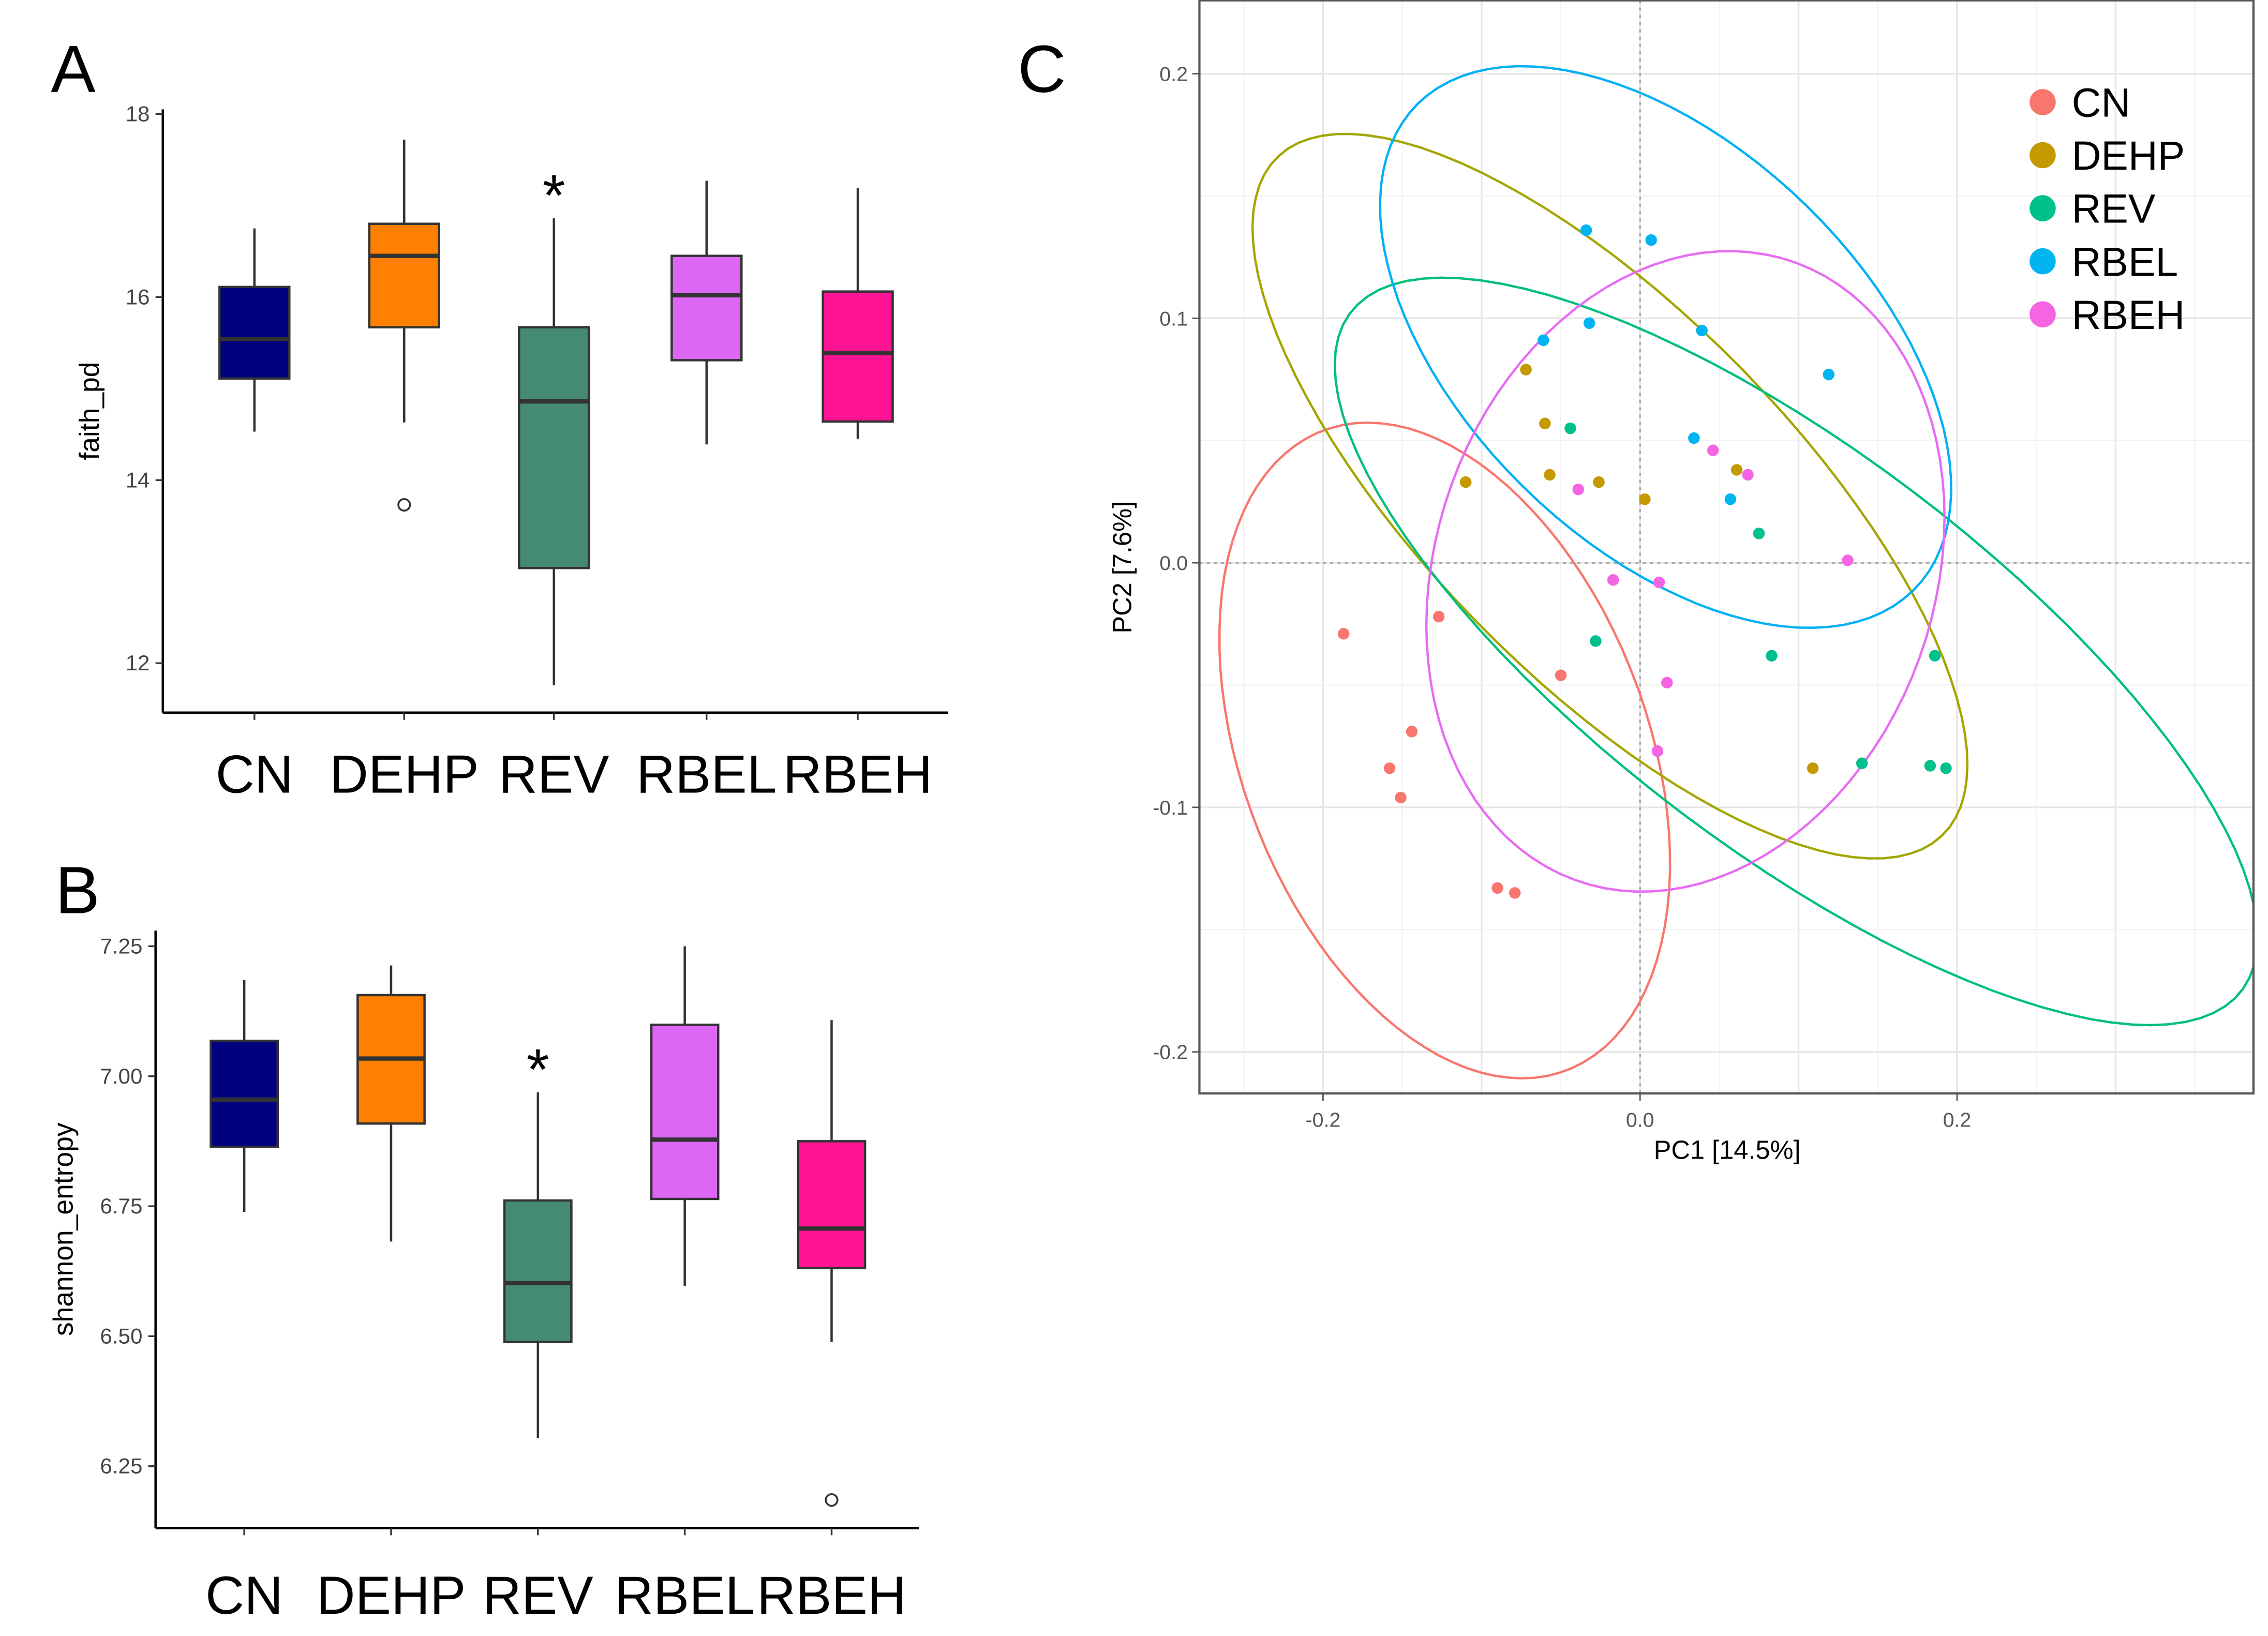 The image size is (2268, 1636). Describe the element at coordinates (138, 296) in the screenshot. I see `y-tick-label: 16` at that location.